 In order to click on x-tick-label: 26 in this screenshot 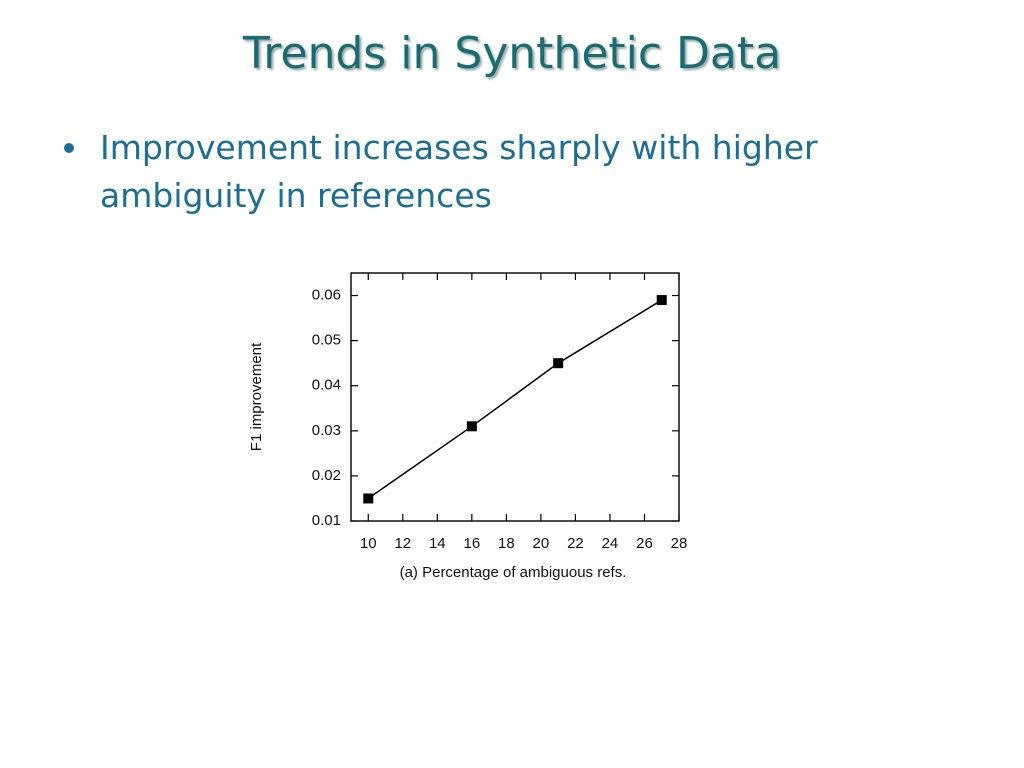, I will do `click(644, 543)`.